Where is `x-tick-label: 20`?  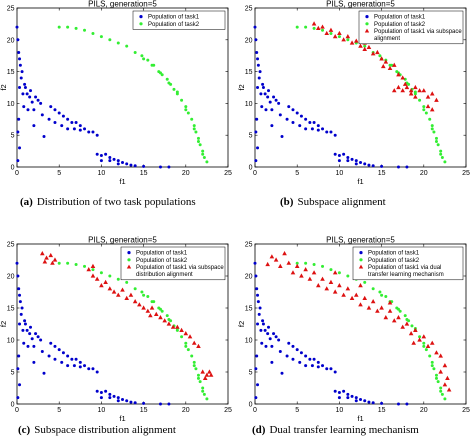
x-tick-label: 20 is located at coordinates (186, 173).